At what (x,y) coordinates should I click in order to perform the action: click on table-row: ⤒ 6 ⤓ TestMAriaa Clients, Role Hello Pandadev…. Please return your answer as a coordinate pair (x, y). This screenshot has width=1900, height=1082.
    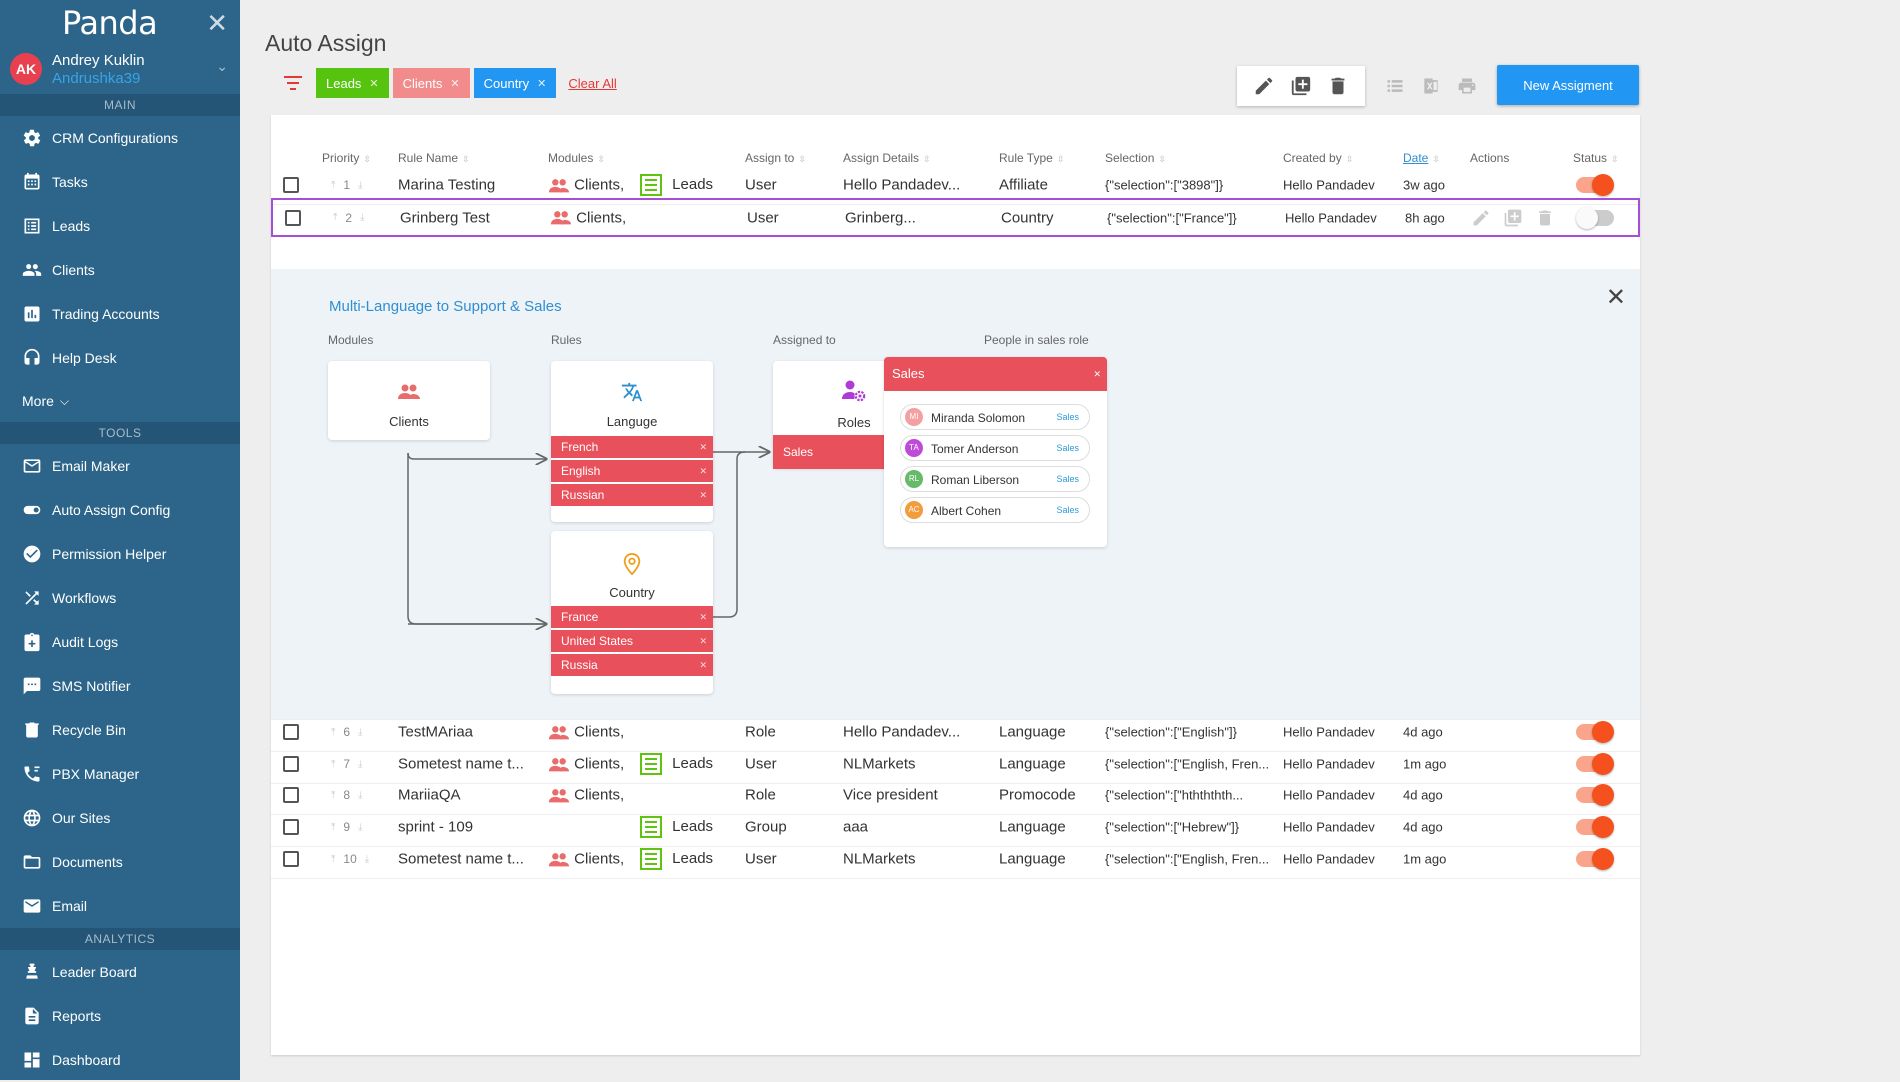
    Looking at the image, I should click on (955, 732).